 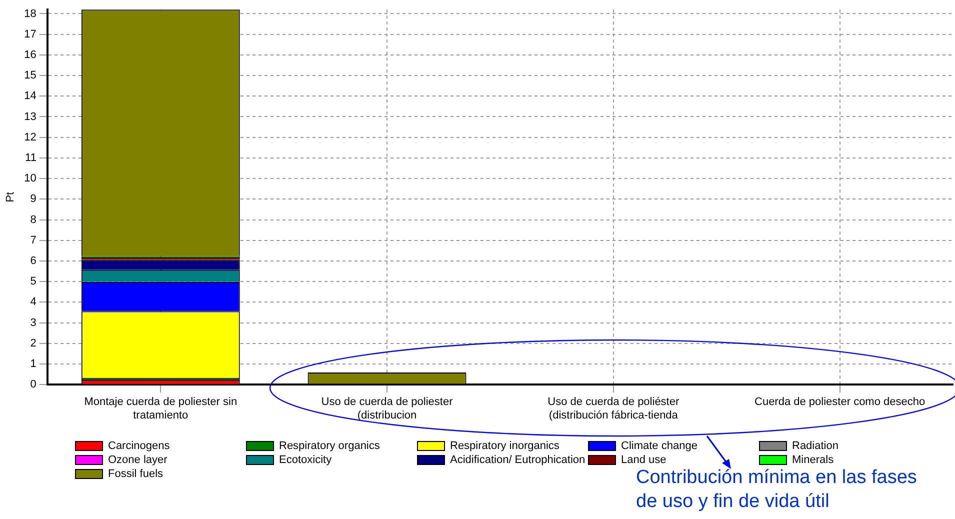 I want to click on x-tick-label: Uso de cuerda de poliester (distribucion, so click(x=387, y=409).